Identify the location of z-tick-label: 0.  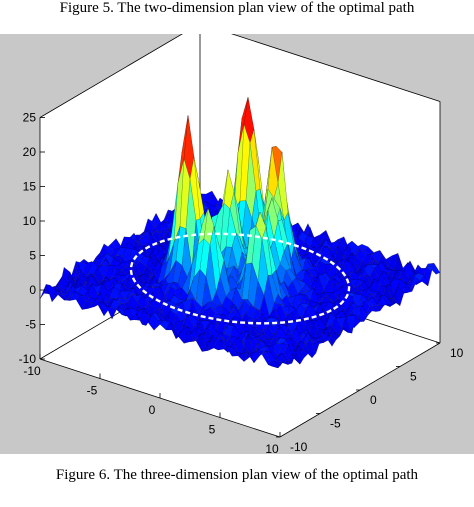
(32, 290).